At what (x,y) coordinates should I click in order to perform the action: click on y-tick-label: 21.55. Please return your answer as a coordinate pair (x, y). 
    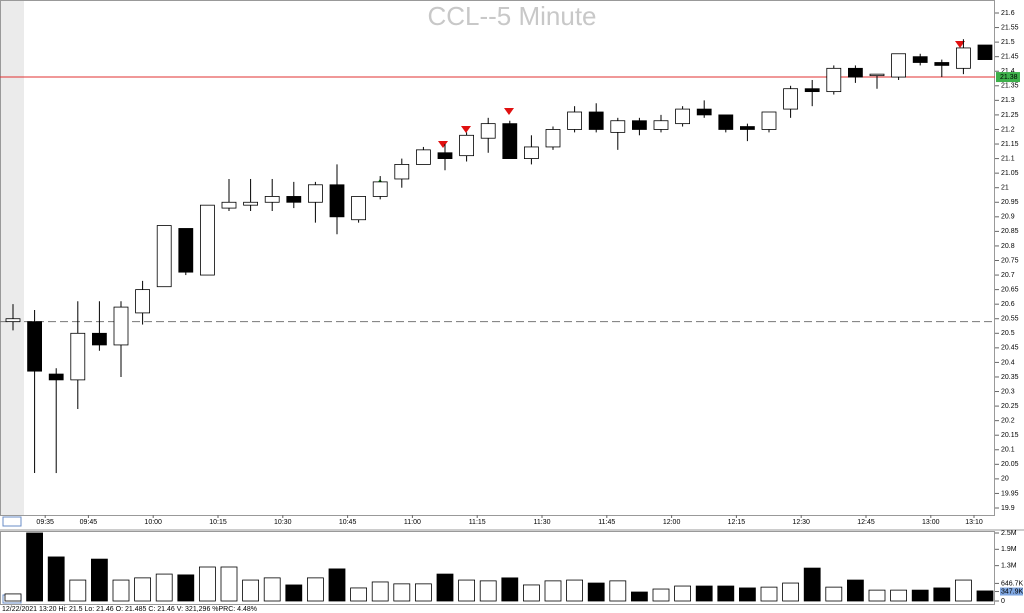
    Looking at the image, I should click on (1010, 27).